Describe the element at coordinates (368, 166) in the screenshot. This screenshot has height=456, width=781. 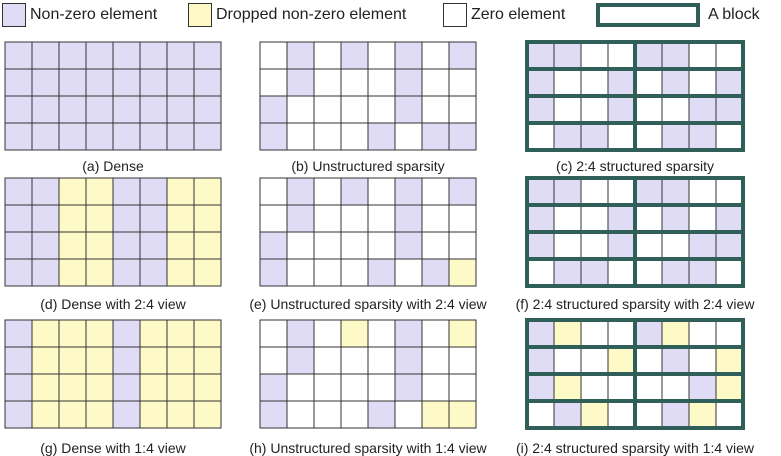
I see `panel-caption-b: (b) Unstructured sparsity` at that location.